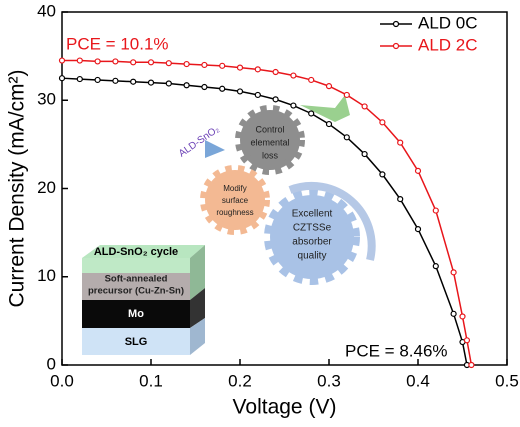 This screenshot has height=427, width=520. Describe the element at coordinates (285, 407) in the screenshot. I see `x-axis-label: Voltage (V)` at that location.